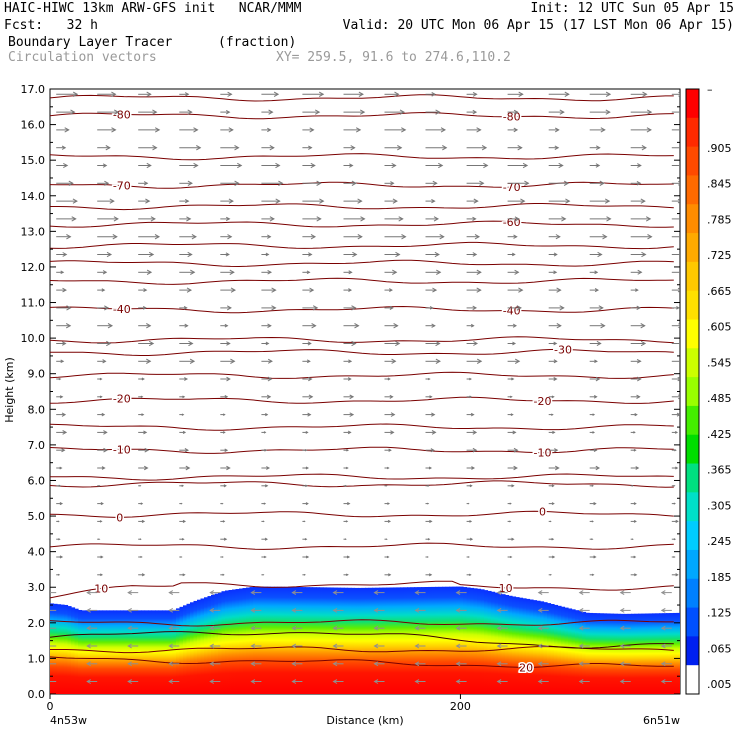 The width and height of the screenshot is (740, 740). I want to click on y-tick-label: 11.0, so click(33, 303).